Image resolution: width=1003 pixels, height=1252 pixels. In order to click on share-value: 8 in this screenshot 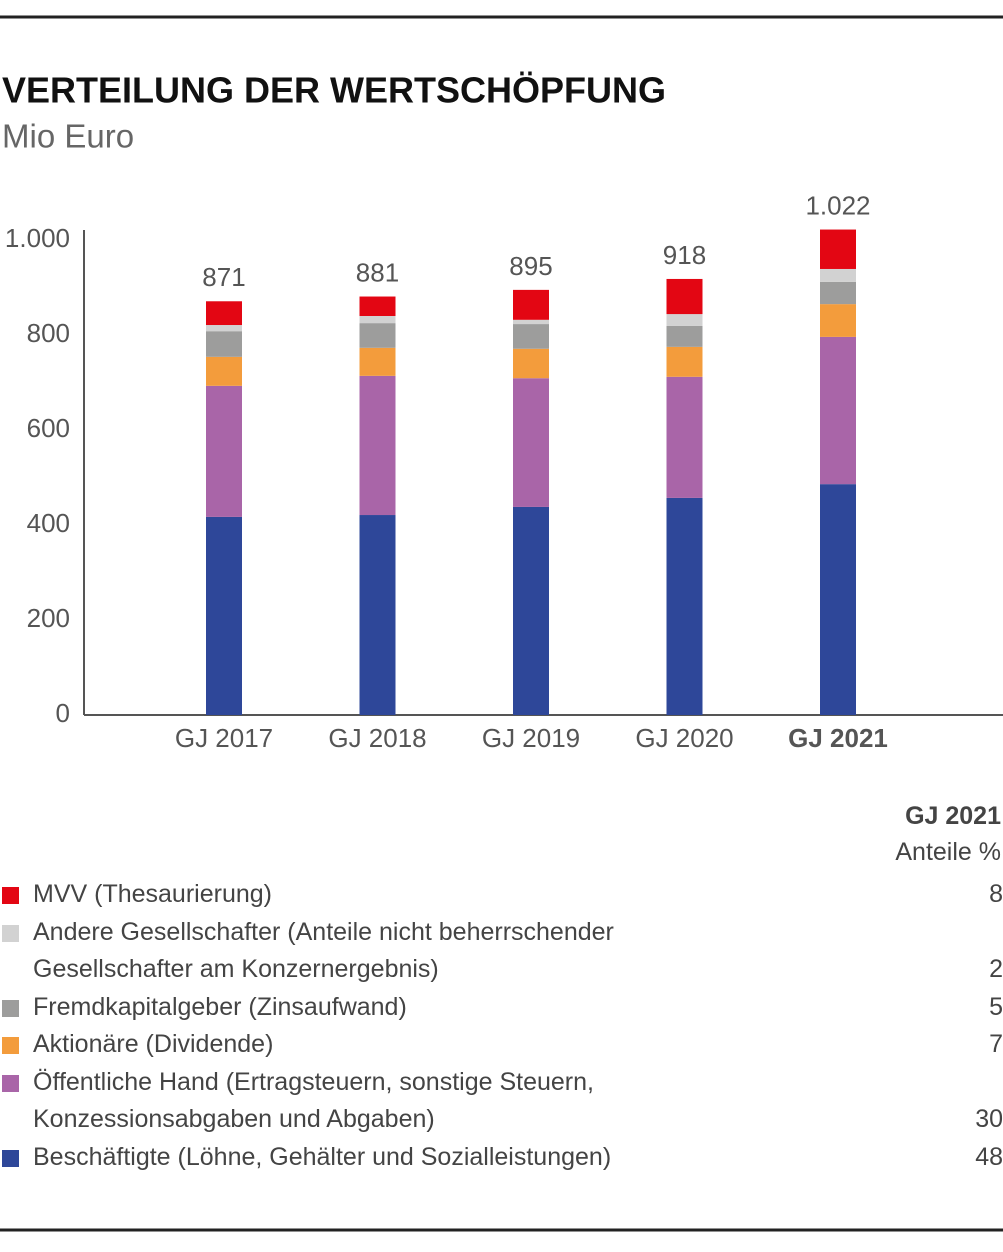, I will do `click(996, 894)`.